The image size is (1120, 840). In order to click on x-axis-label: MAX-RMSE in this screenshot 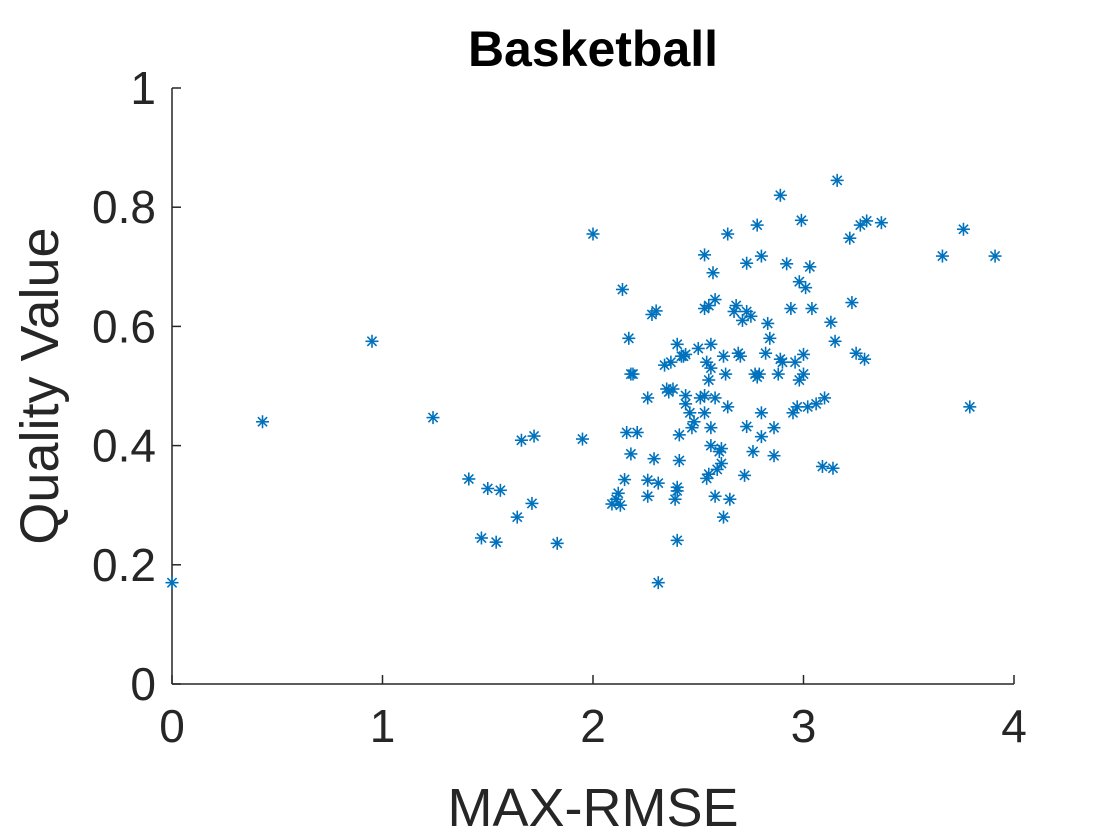, I will do `click(592, 808)`.